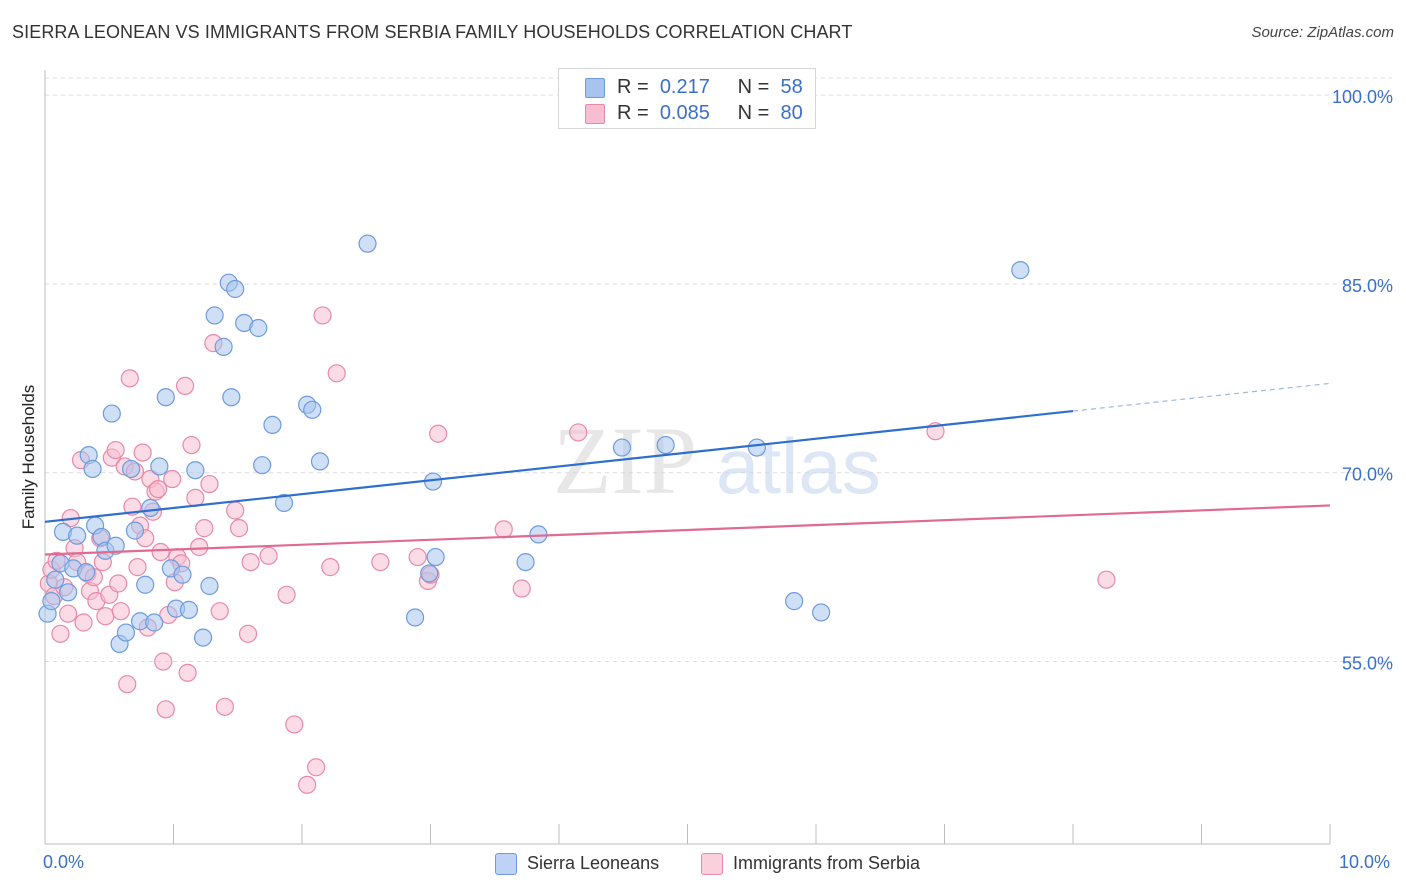 Image resolution: width=1406 pixels, height=892 pixels. Describe the element at coordinates (595, 114) in the screenshot. I see `swatch-serbia` at that location.